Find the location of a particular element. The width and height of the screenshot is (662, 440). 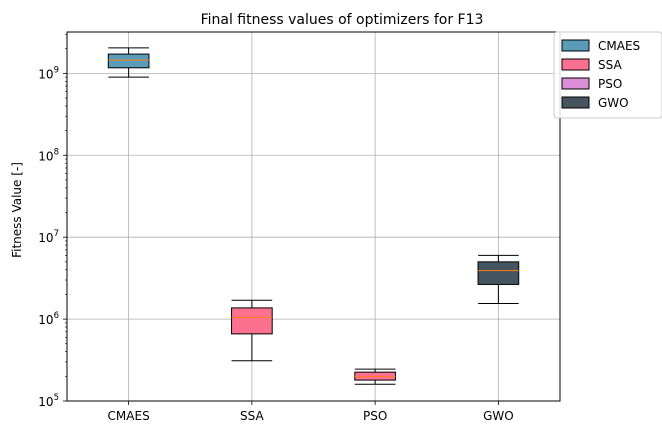

box-pso is located at coordinates (375, 376).